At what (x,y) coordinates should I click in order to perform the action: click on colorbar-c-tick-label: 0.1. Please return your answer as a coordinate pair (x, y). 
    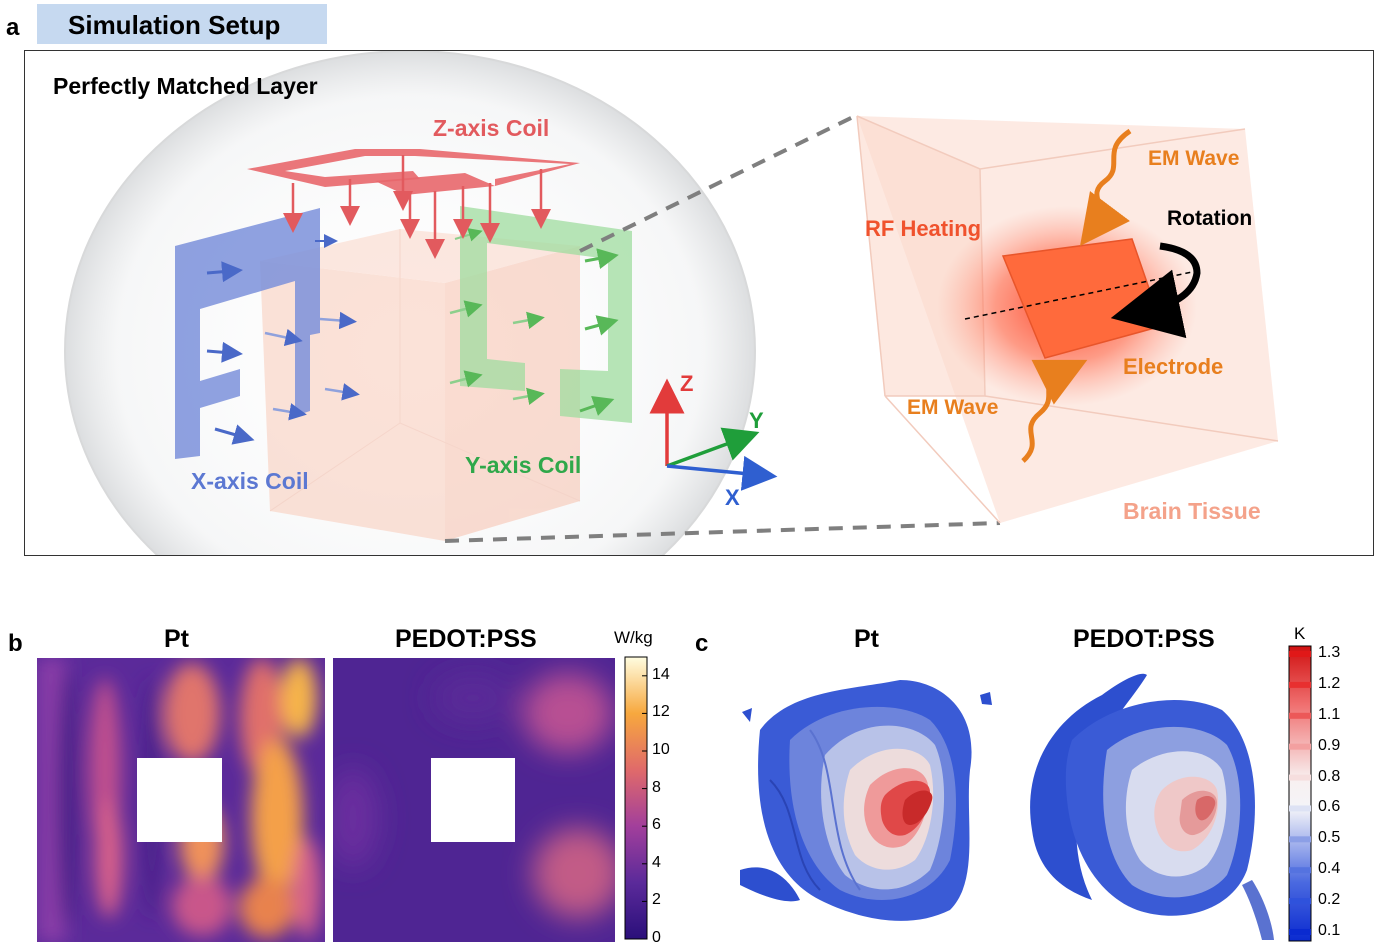
    Looking at the image, I should click on (1329, 930).